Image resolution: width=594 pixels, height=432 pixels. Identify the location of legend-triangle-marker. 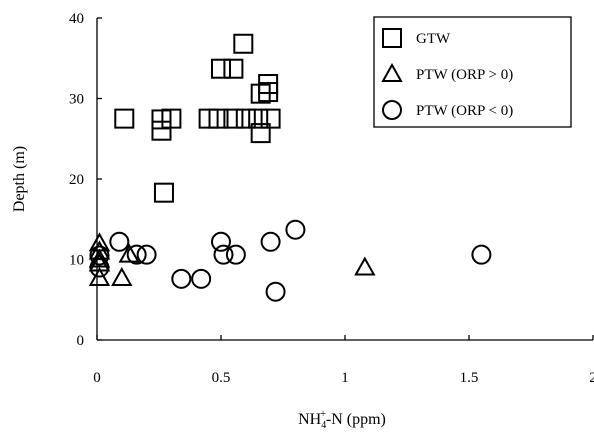
(392, 72).